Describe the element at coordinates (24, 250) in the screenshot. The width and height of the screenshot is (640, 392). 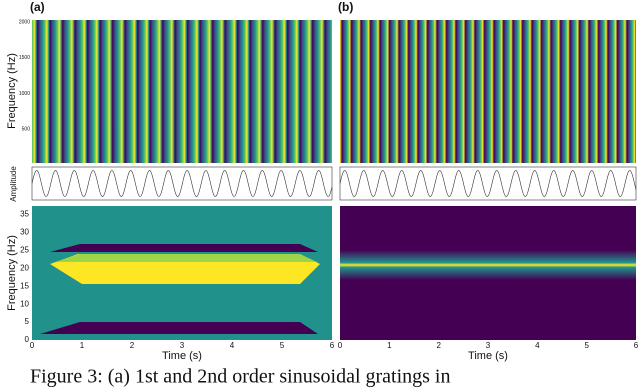
I see `y-tick-label: 25` at that location.